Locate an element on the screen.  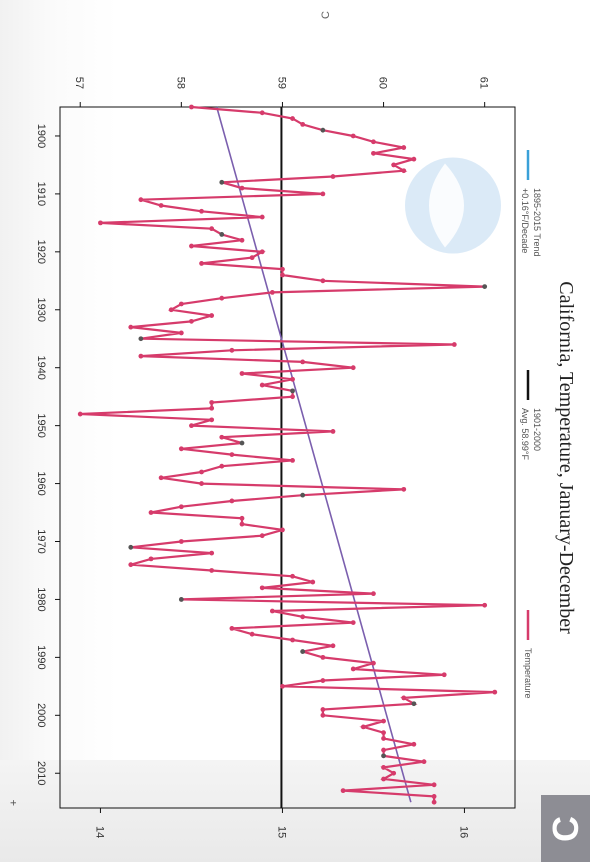
legend-sublabel: +0.16°F/Decade is located at coordinates (525, 220).